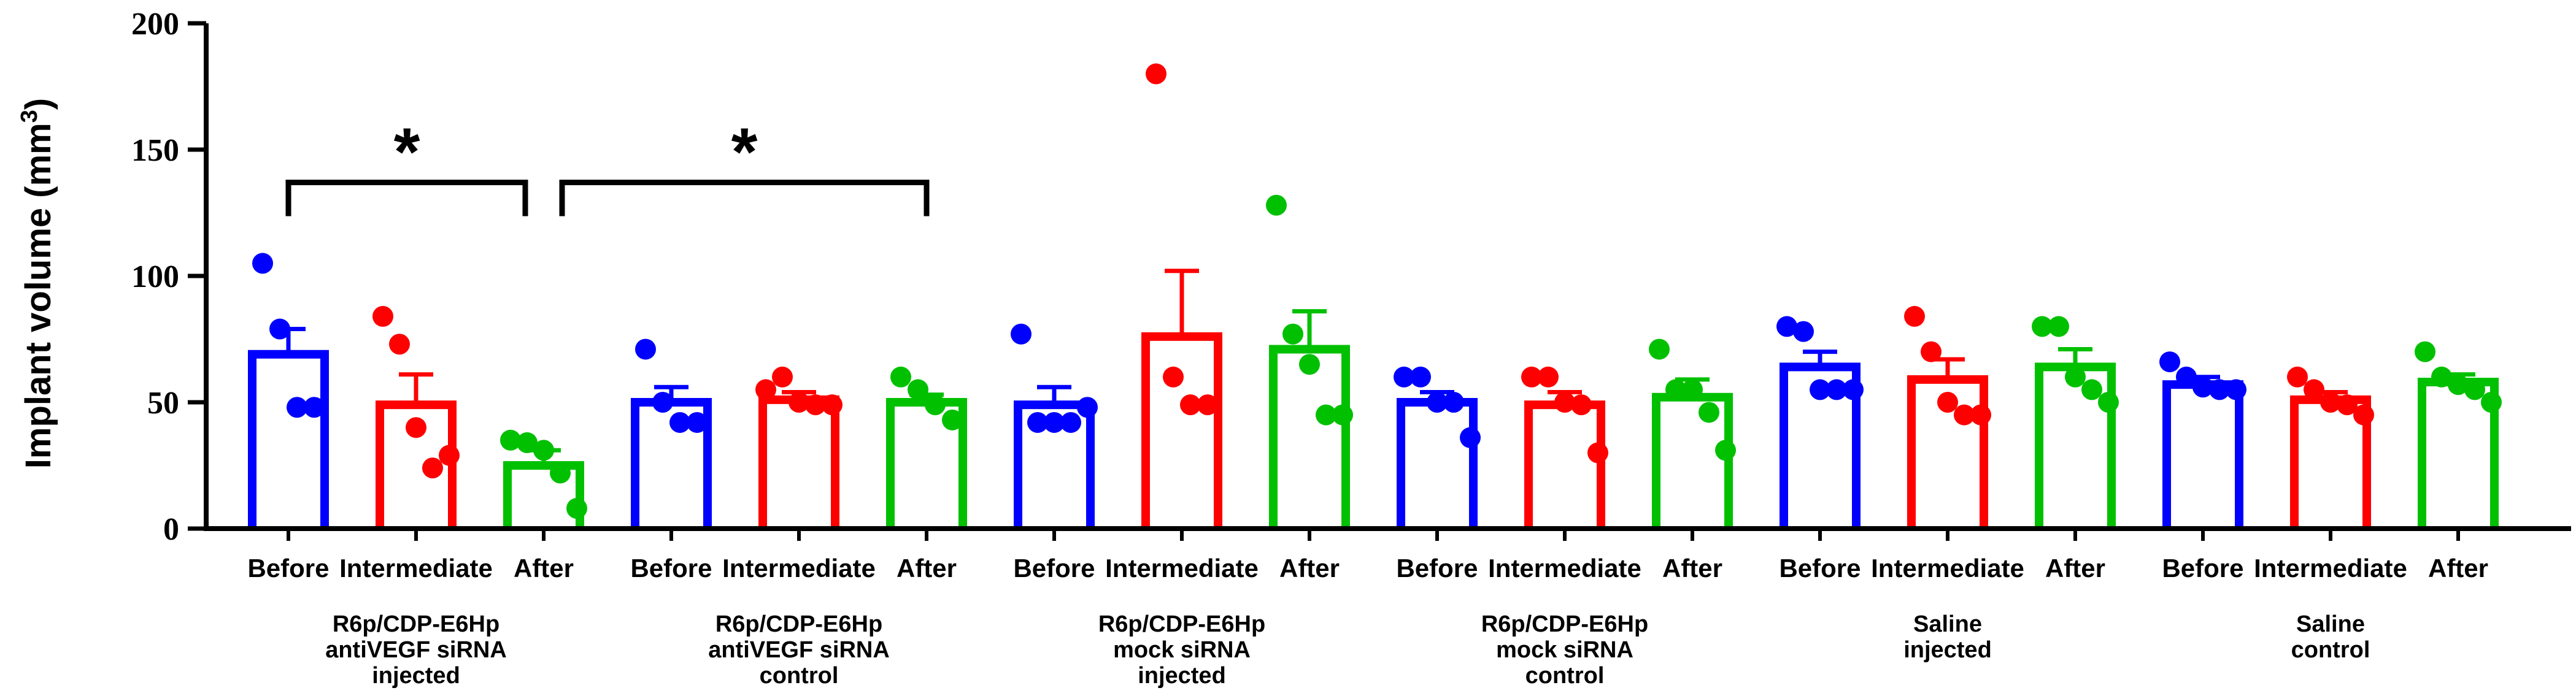  I want to click on group-label-5-line-1: Saline, so click(1947, 624).